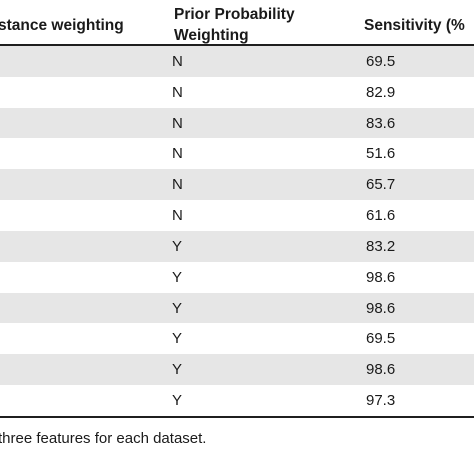 This screenshot has width=474, height=474. What do you see at coordinates (103, 438) in the screenshot?
I see `table-footnote: three features for each dataset.` at bounding box center [103, 438].